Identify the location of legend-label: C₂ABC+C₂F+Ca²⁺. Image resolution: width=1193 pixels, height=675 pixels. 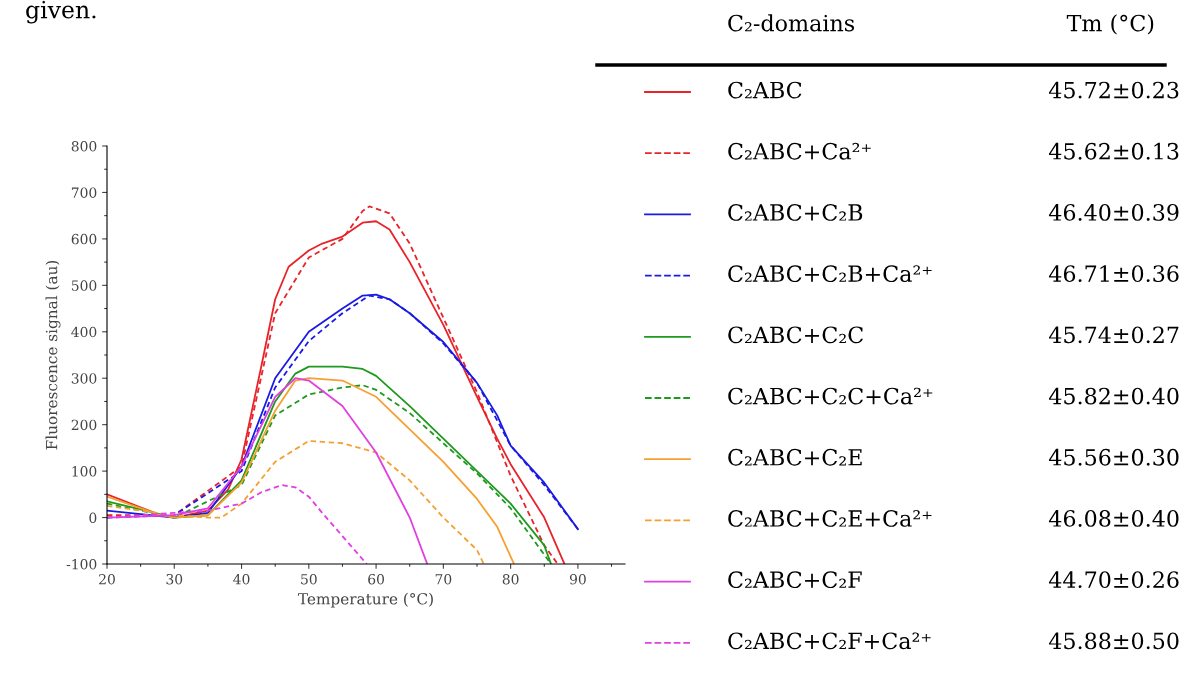
(829, 641).